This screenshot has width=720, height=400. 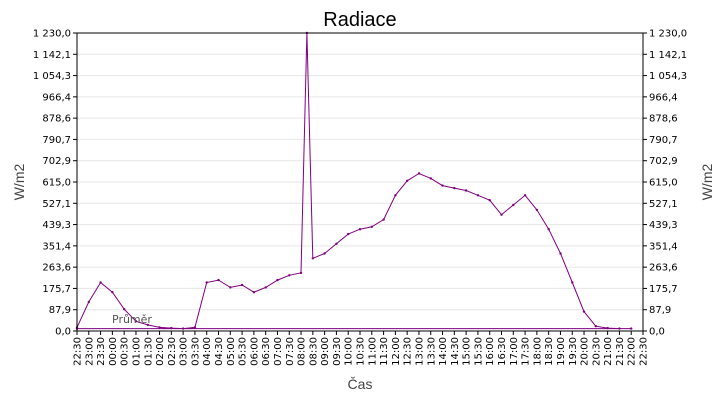 I want to click on y-tick-label-left: 1 142,1, so click(x=52, y=55).